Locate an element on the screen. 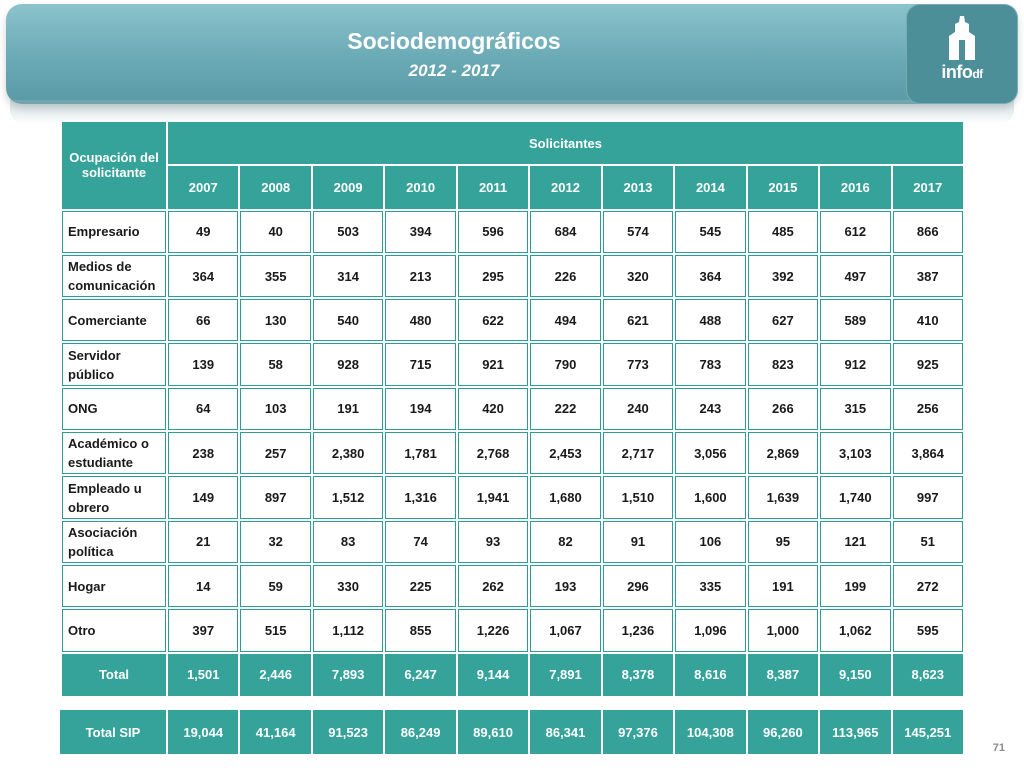  table-cell: 106 is located at coordinates (710, 541).